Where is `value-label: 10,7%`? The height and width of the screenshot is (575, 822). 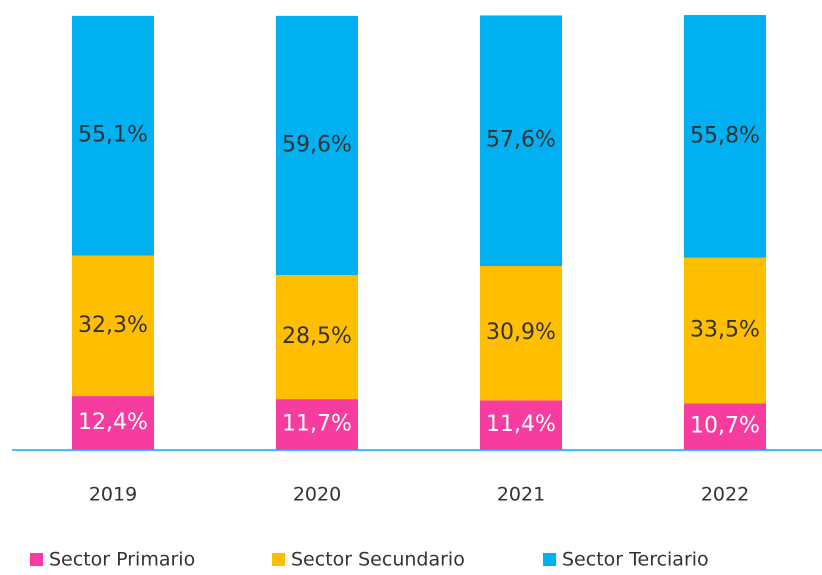 value-label: 10,7% is located at coordinates (725, 426).